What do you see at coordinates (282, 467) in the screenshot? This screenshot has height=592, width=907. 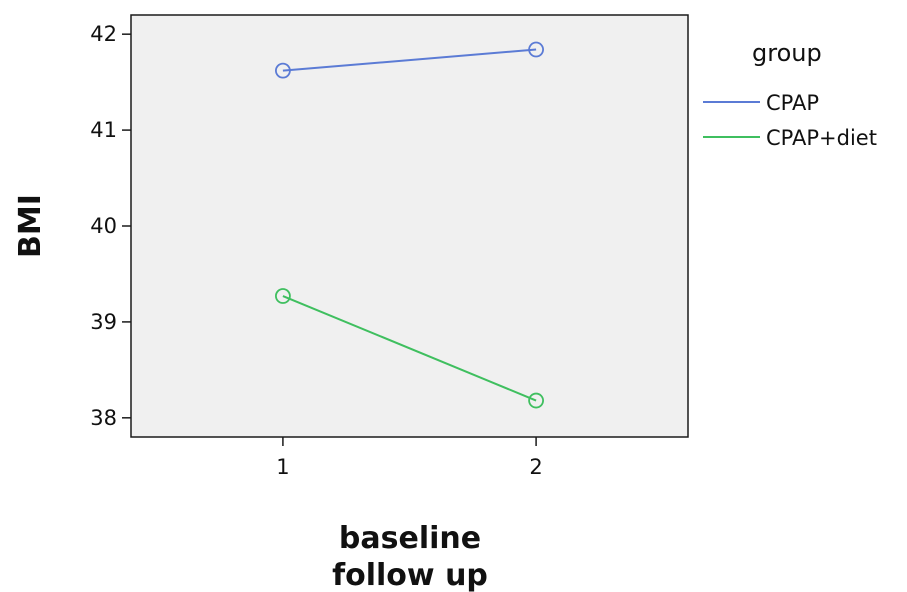 I see `x-tick-label-1: 1` at bounding box center [282, 467].